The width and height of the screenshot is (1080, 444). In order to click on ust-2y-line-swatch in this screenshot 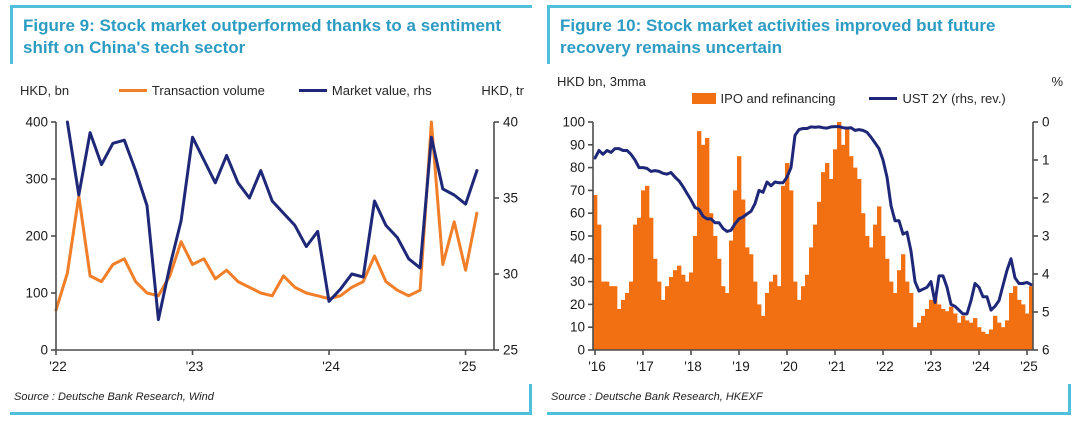, I will do `click(883, 99)`.